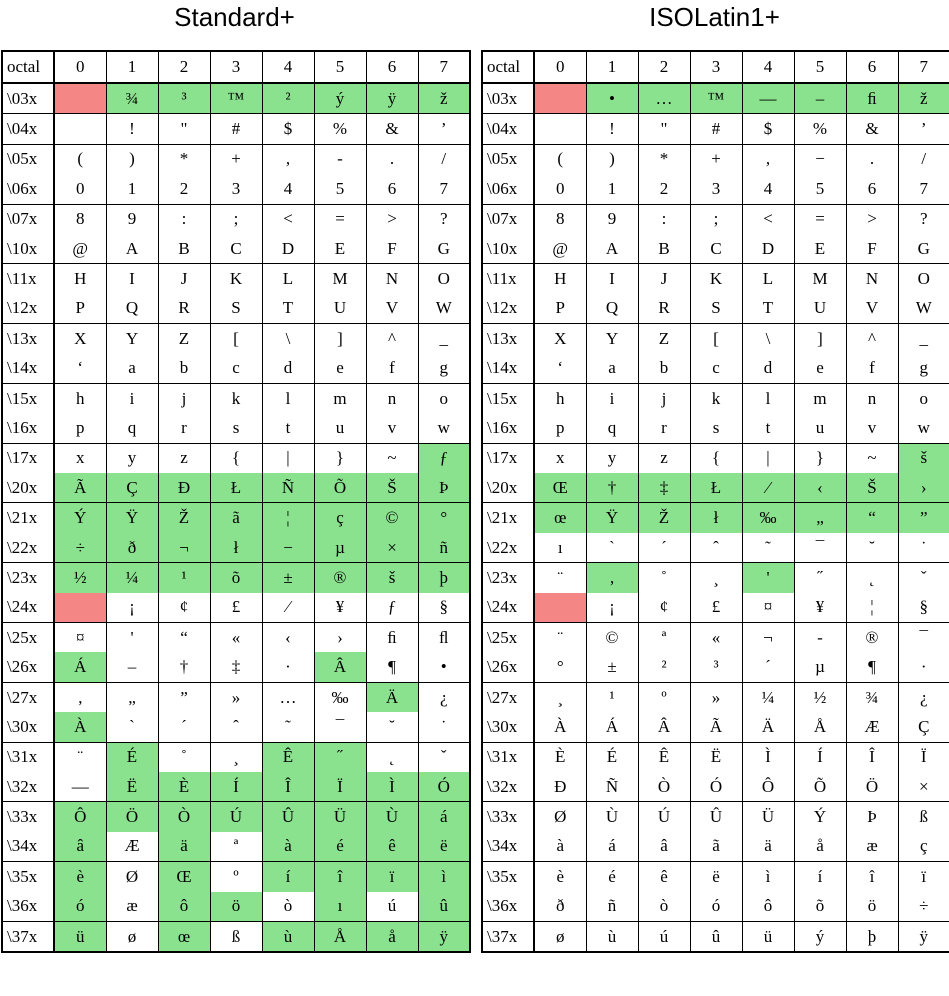 Image resolution: width=949 pixels, height=996 pixels. Describe the element at coordinates (132, 756) in the screenshot. I see `glyph-cell: É` at that location.